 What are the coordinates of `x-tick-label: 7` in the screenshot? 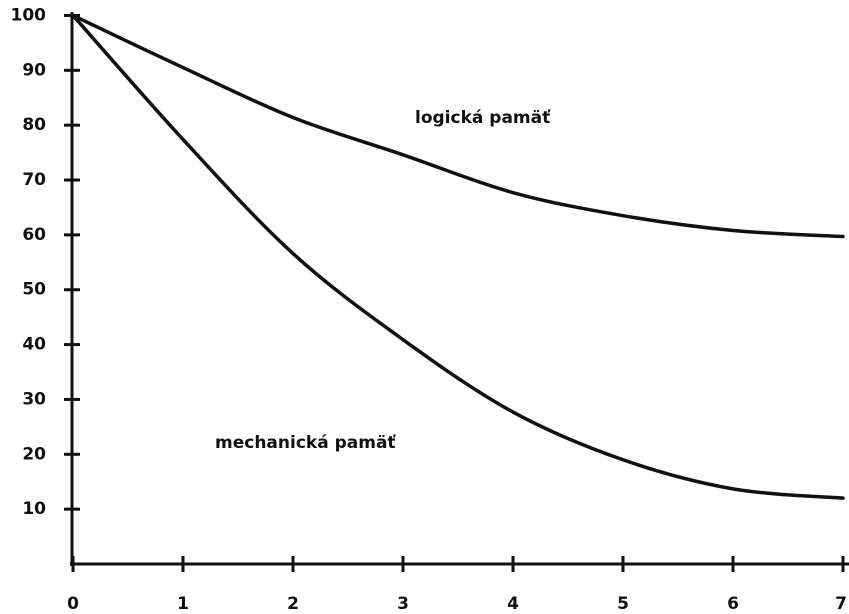 It's located at (841, 604).